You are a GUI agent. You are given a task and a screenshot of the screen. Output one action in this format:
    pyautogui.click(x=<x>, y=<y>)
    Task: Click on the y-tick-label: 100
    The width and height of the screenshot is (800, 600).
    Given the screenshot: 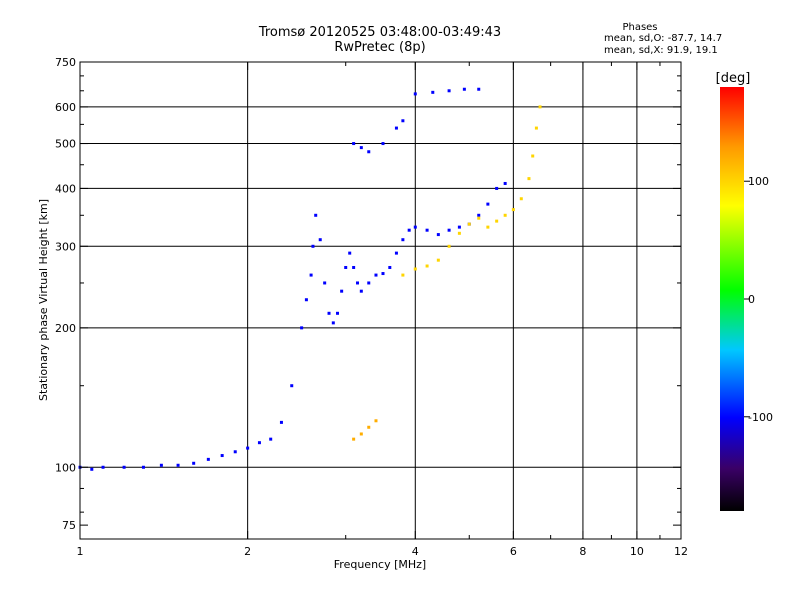 What is the action you would take?
    pyautogui.click(x=65, y=467)
    